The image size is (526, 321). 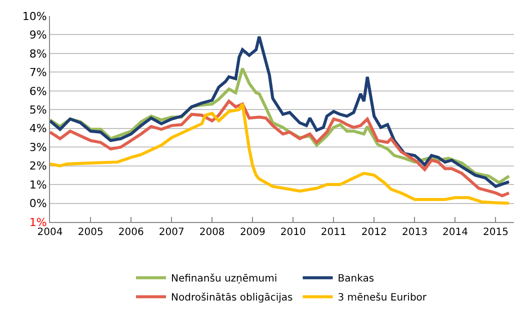 What do you see at coordinates (50, 232) in the screenshot?
I see `x-tick-label: 2004` at bounding box center [50, 232].